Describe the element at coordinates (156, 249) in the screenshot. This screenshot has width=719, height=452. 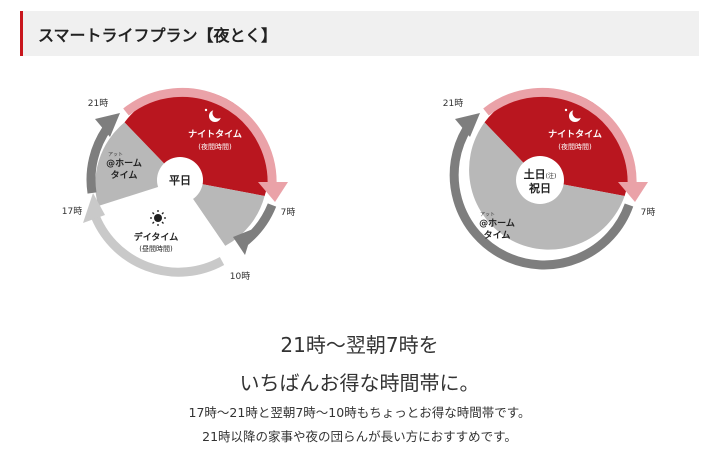
I see `day-time-sub: (昼間時間)` at that location.